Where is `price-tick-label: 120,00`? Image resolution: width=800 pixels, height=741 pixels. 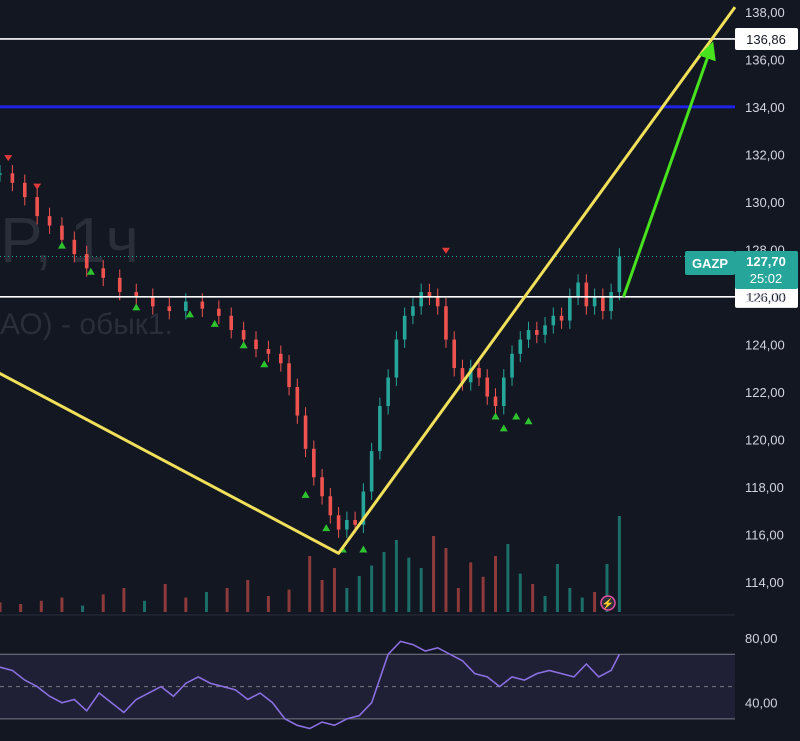 price-tick-label: 120,00 is located at coordinates (765, 439).